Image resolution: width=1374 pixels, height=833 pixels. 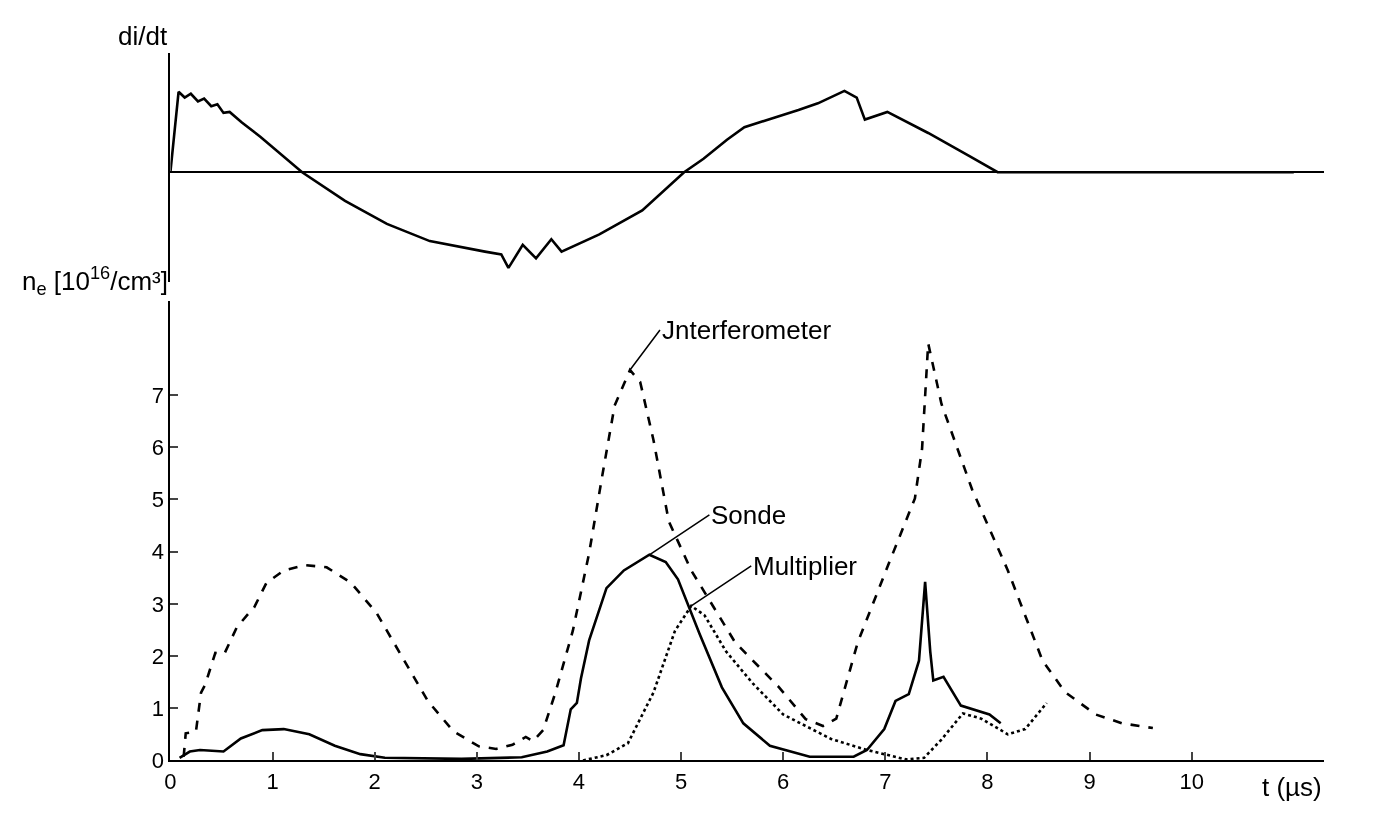 I want to click on x-tick-label: 7, so click(x=885, y=781).